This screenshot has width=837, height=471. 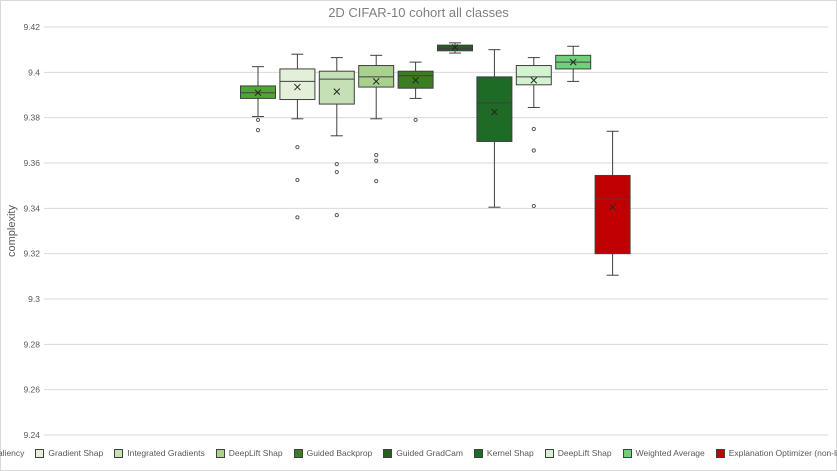 I want to click on legend-item: Weighted Average, so click(x=663, y=453).